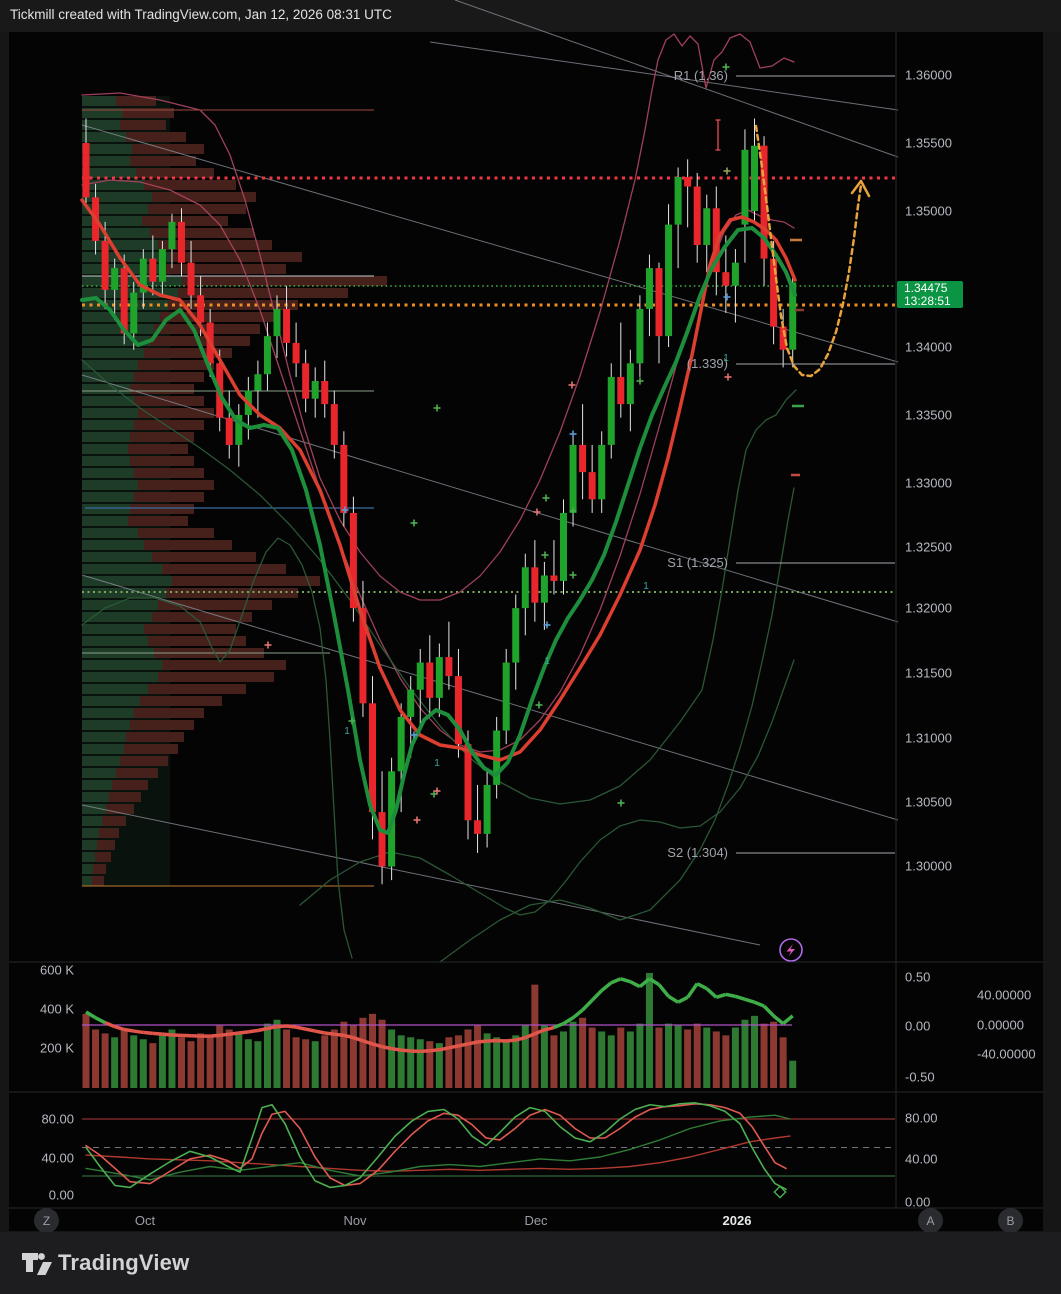 This screenshot has height=1294, width=1061. Describe the element at coordinates (917, 1026) in the screenshot. I see `volume-right-tick-label: 0.00` at that location.